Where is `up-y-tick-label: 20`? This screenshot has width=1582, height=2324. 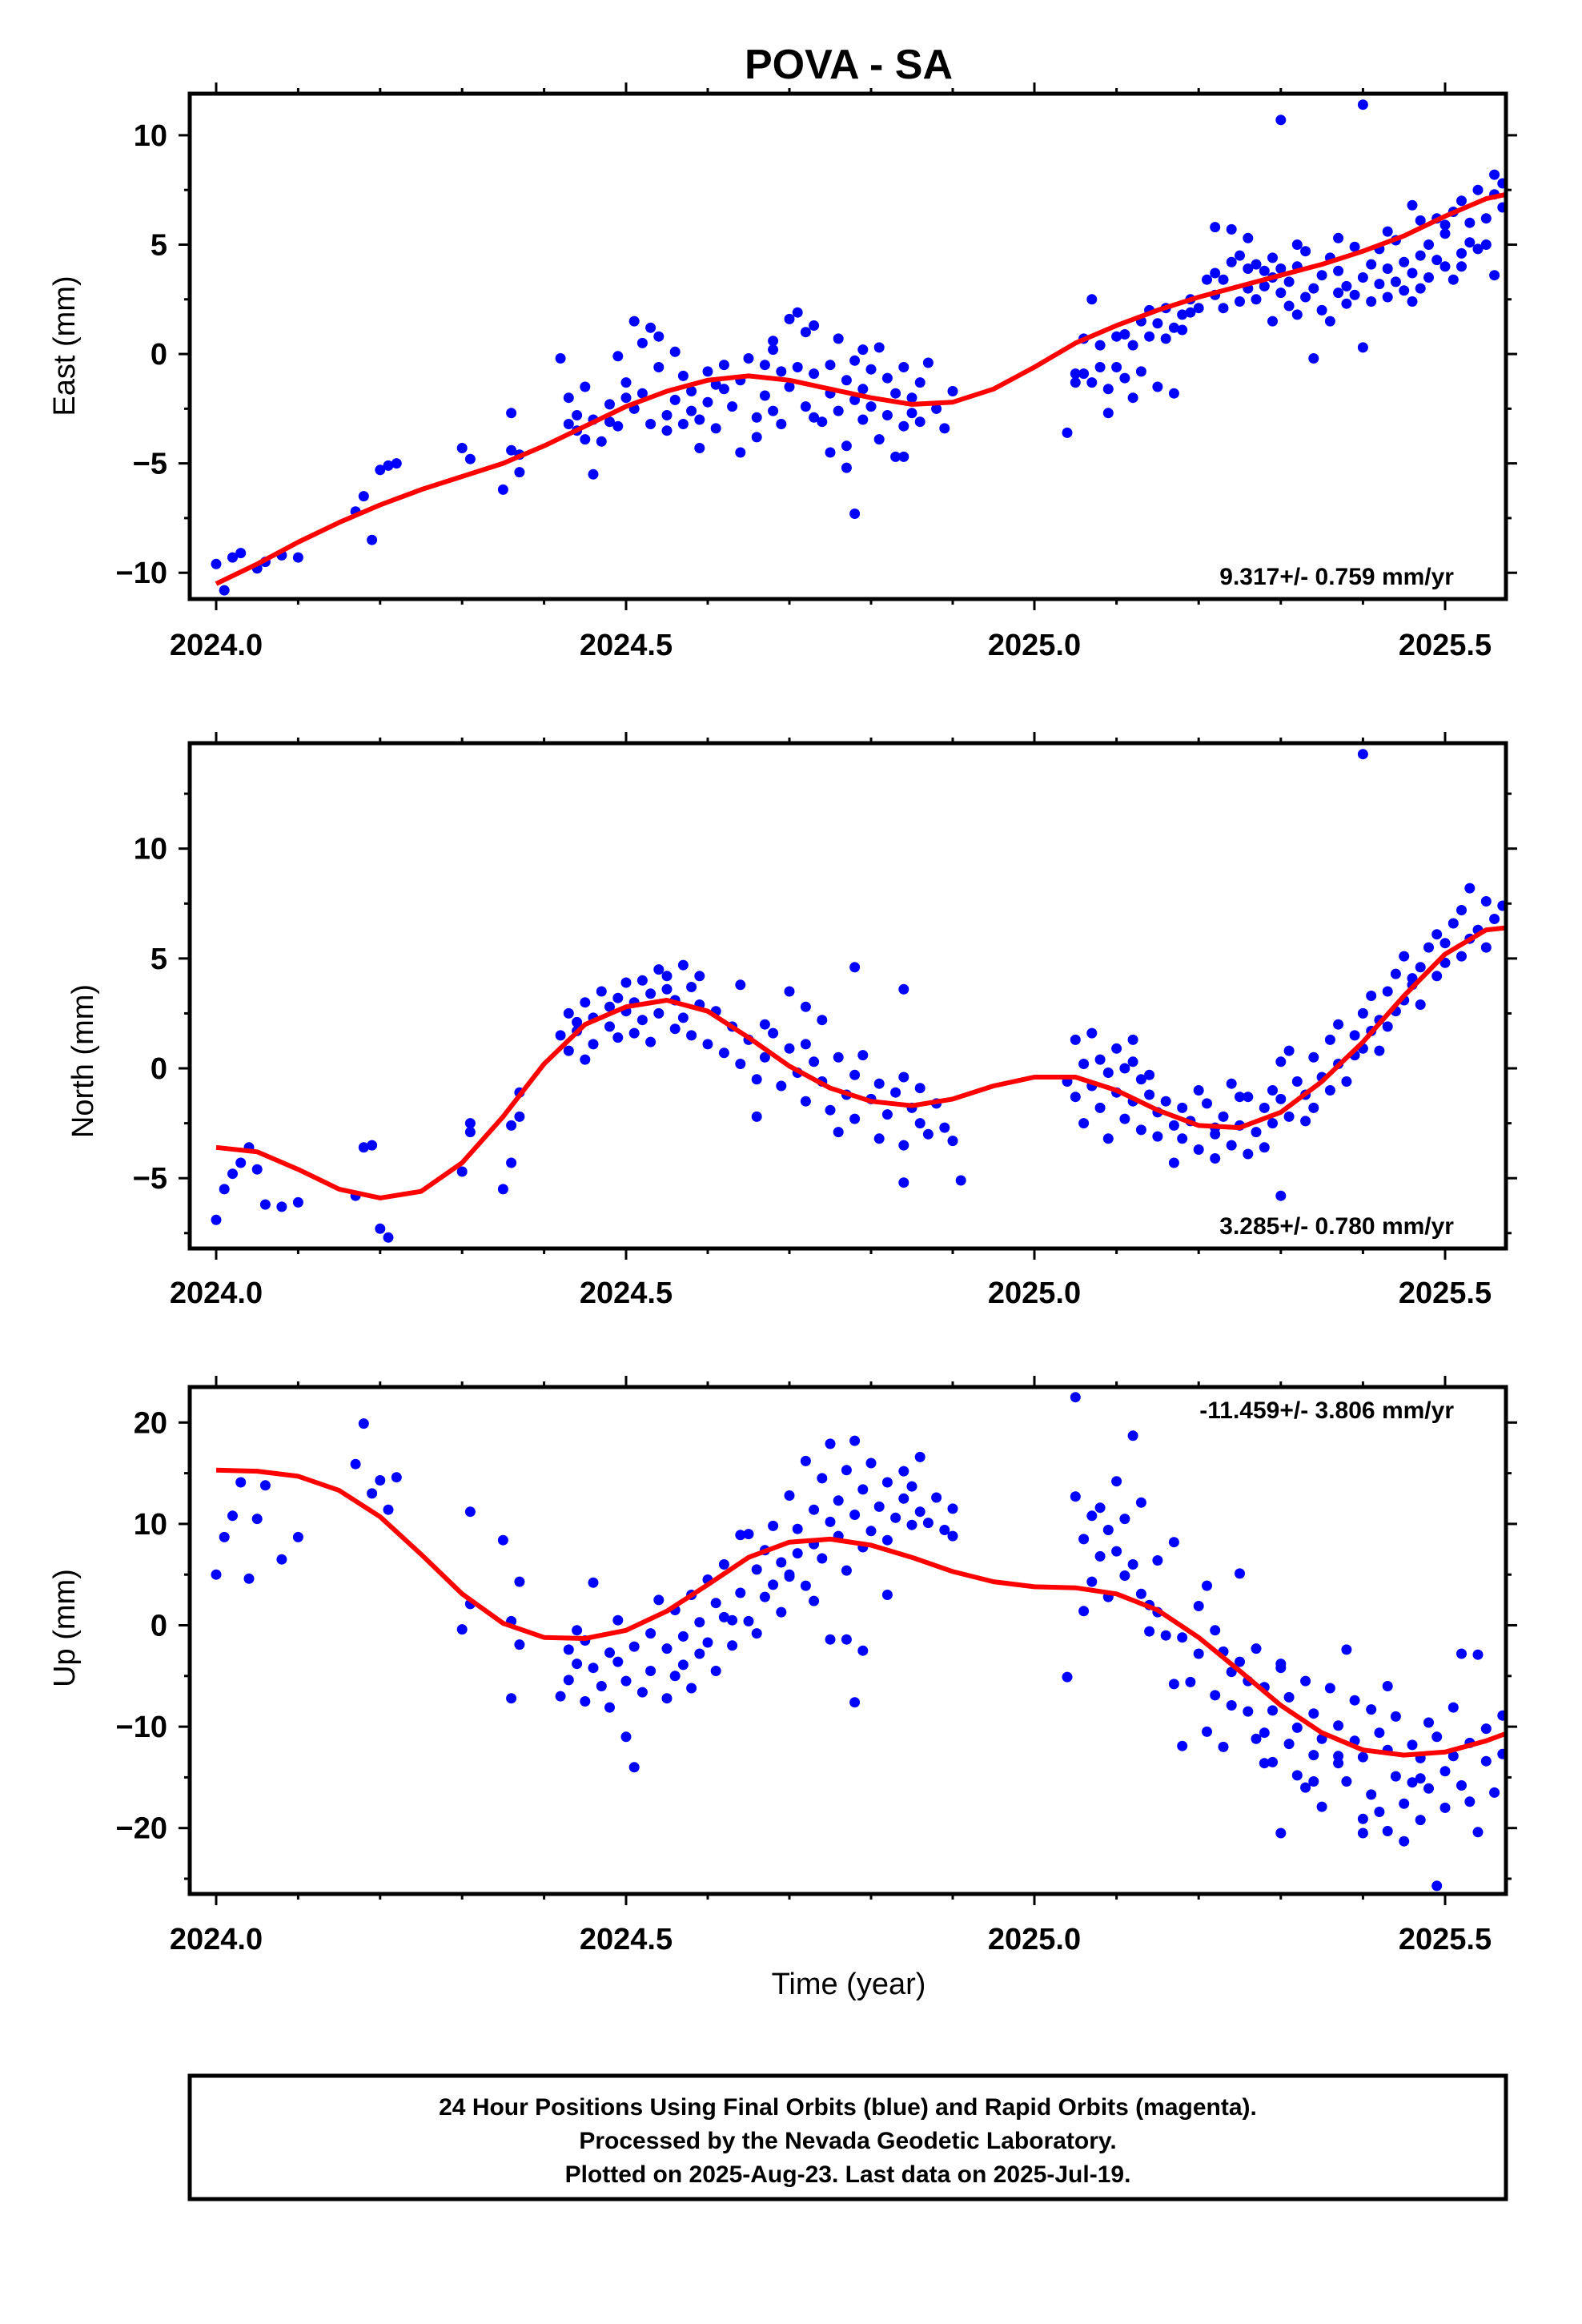 up-y-tick-label: 20 is located at coordinates (151, 1423).